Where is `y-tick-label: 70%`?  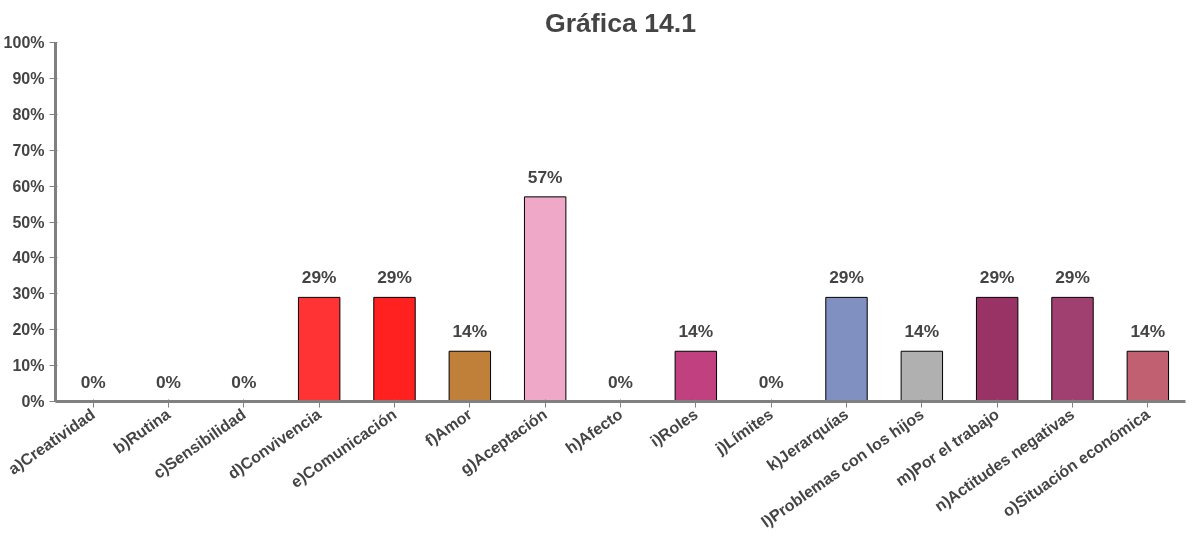 y-tick-label: 70% is located at coordinates (28, 150).